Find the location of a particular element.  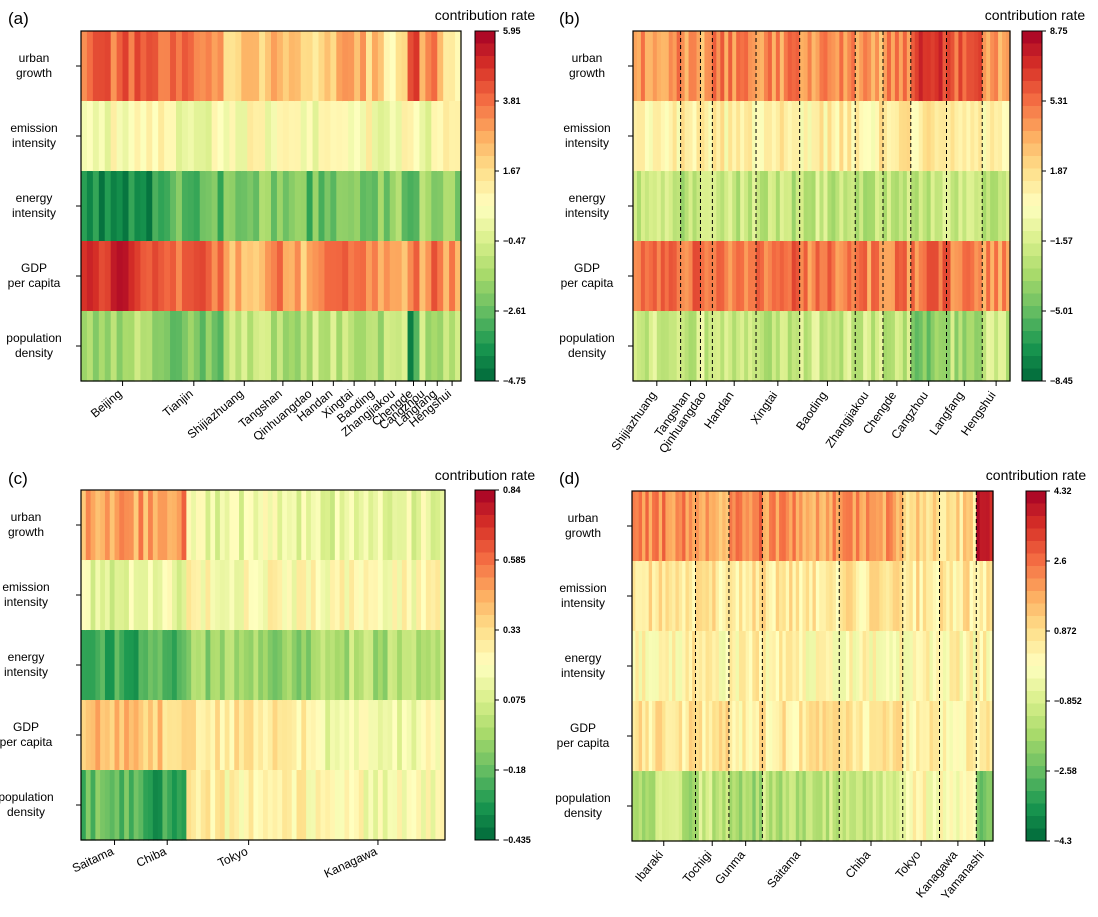

colorbar-tick-label: −8.45 is located at coordinates (1061, 381).